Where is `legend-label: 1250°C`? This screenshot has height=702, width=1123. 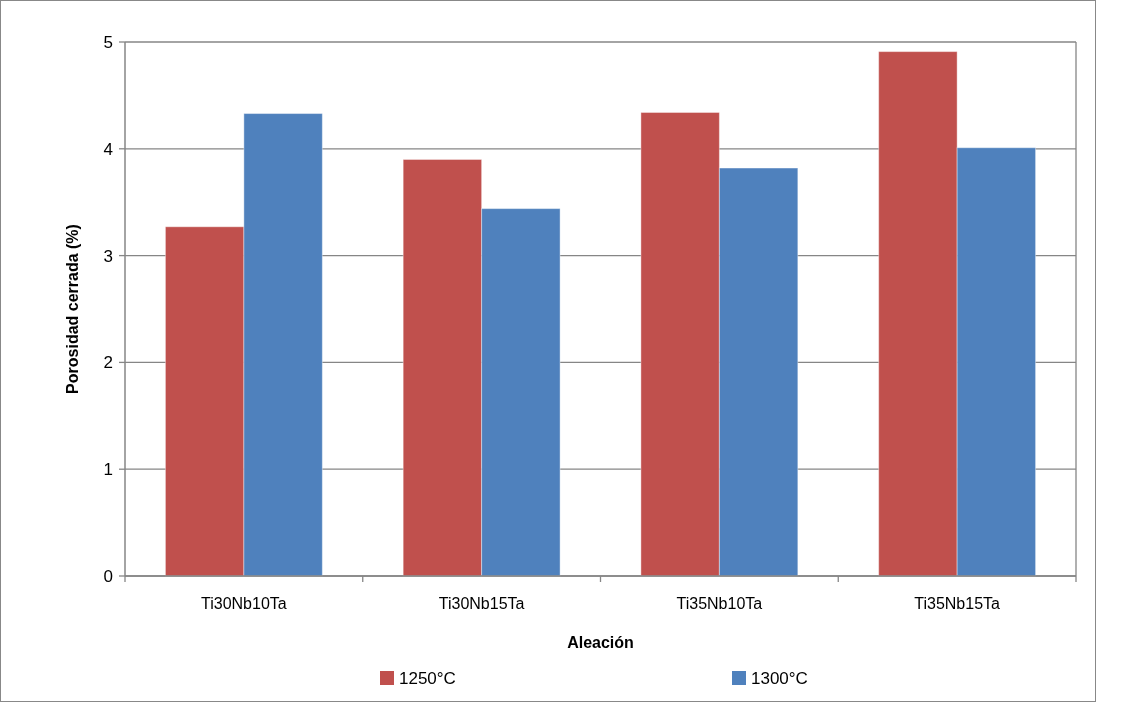 legend-label: 1250°C is located at coordinates (427, 678).